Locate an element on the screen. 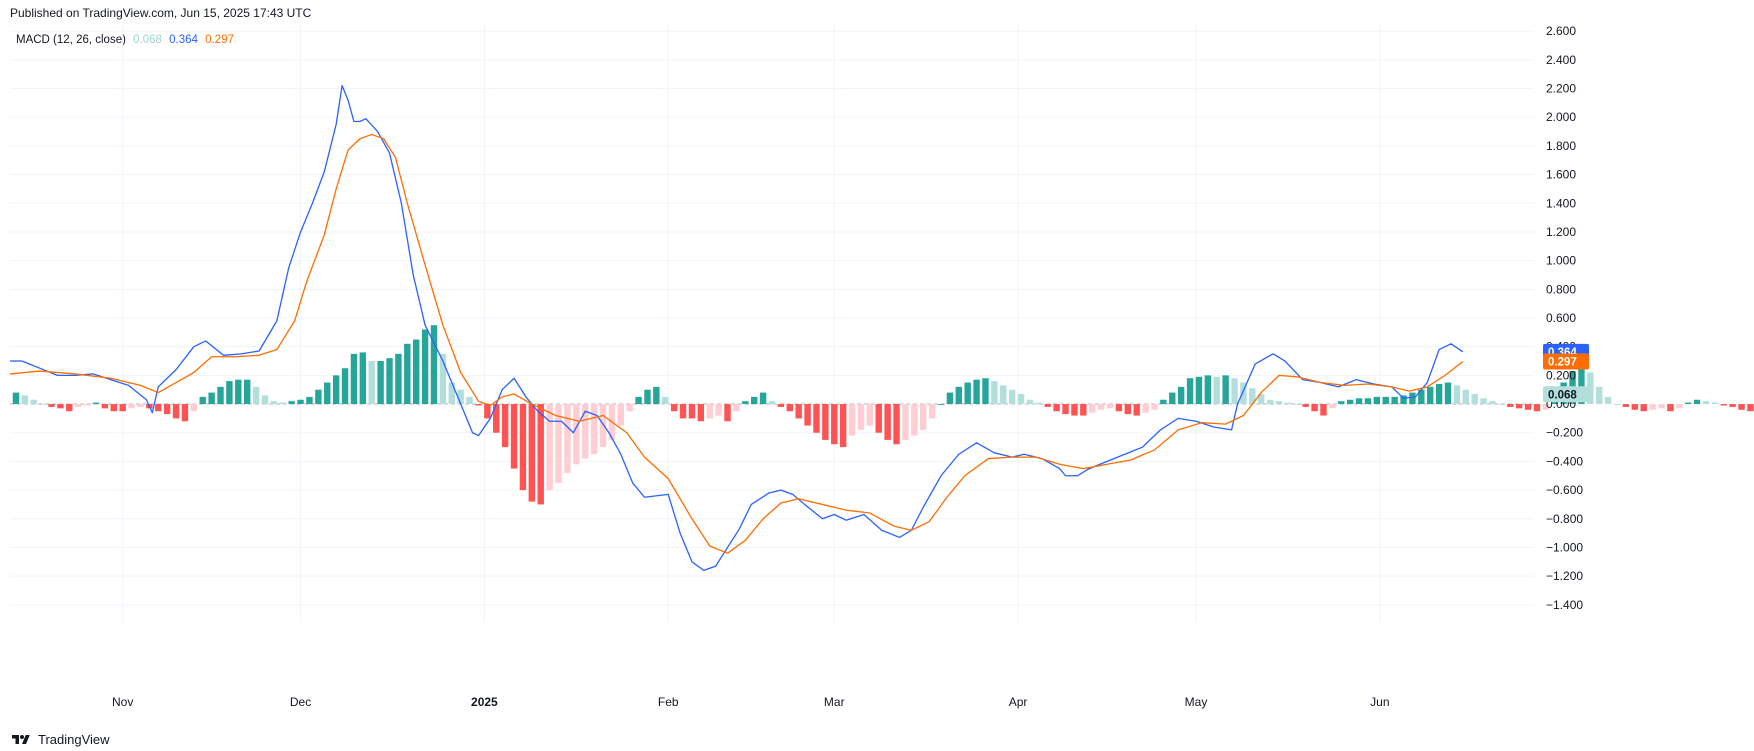  y-tick-label: −0.200 is located at coordinates (1564, 433).